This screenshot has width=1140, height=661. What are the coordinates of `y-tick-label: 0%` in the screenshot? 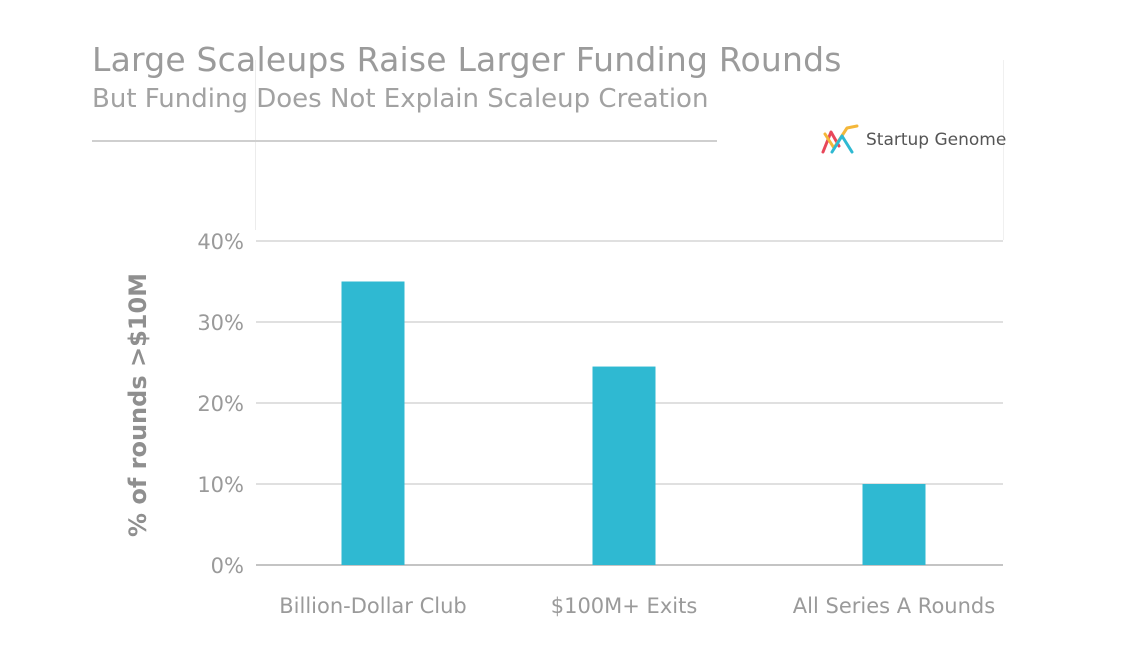 It's located at (227, 566).